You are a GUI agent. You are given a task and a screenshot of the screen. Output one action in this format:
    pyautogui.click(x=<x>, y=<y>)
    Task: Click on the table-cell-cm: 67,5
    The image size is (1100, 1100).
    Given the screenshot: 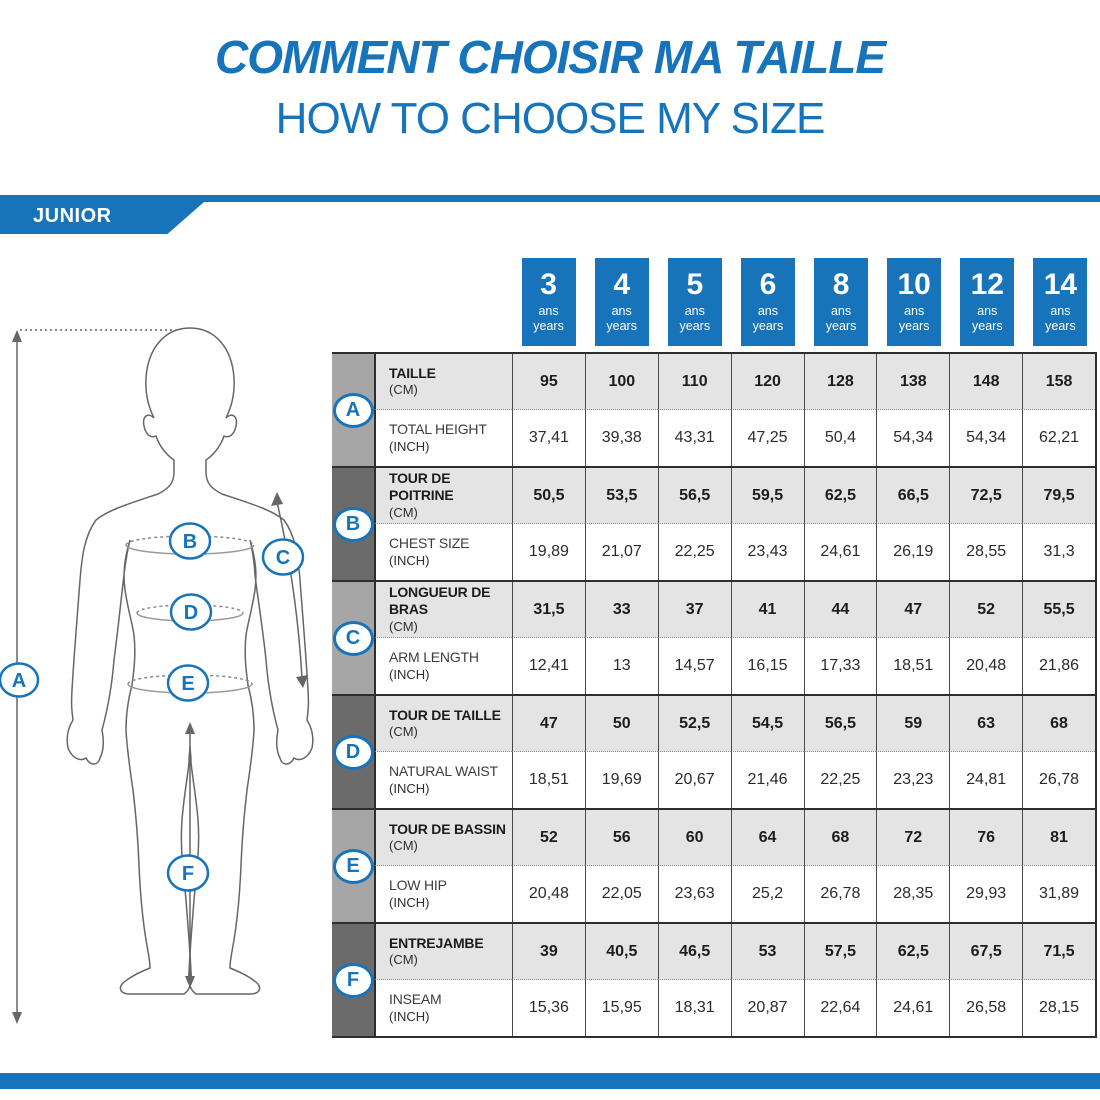 What is the action you would take?
    pyautogui.click(x=986, y=952)
    